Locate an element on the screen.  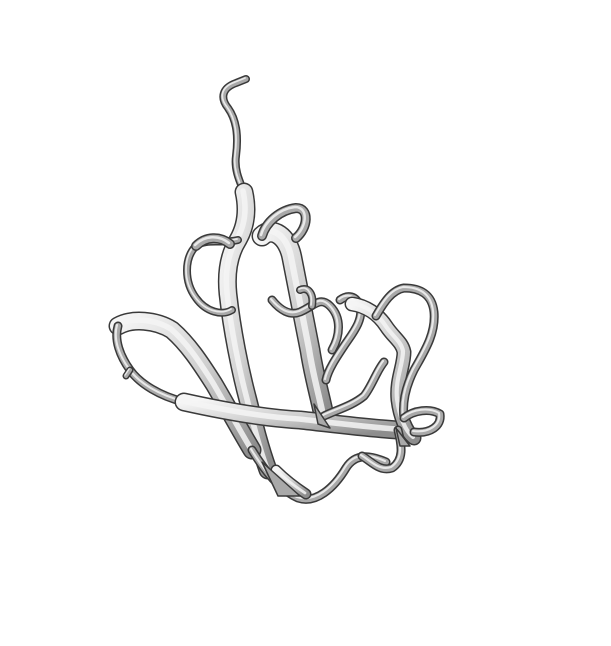
loop-bottom-arrow-highlight is located at coordinates (290, 481).